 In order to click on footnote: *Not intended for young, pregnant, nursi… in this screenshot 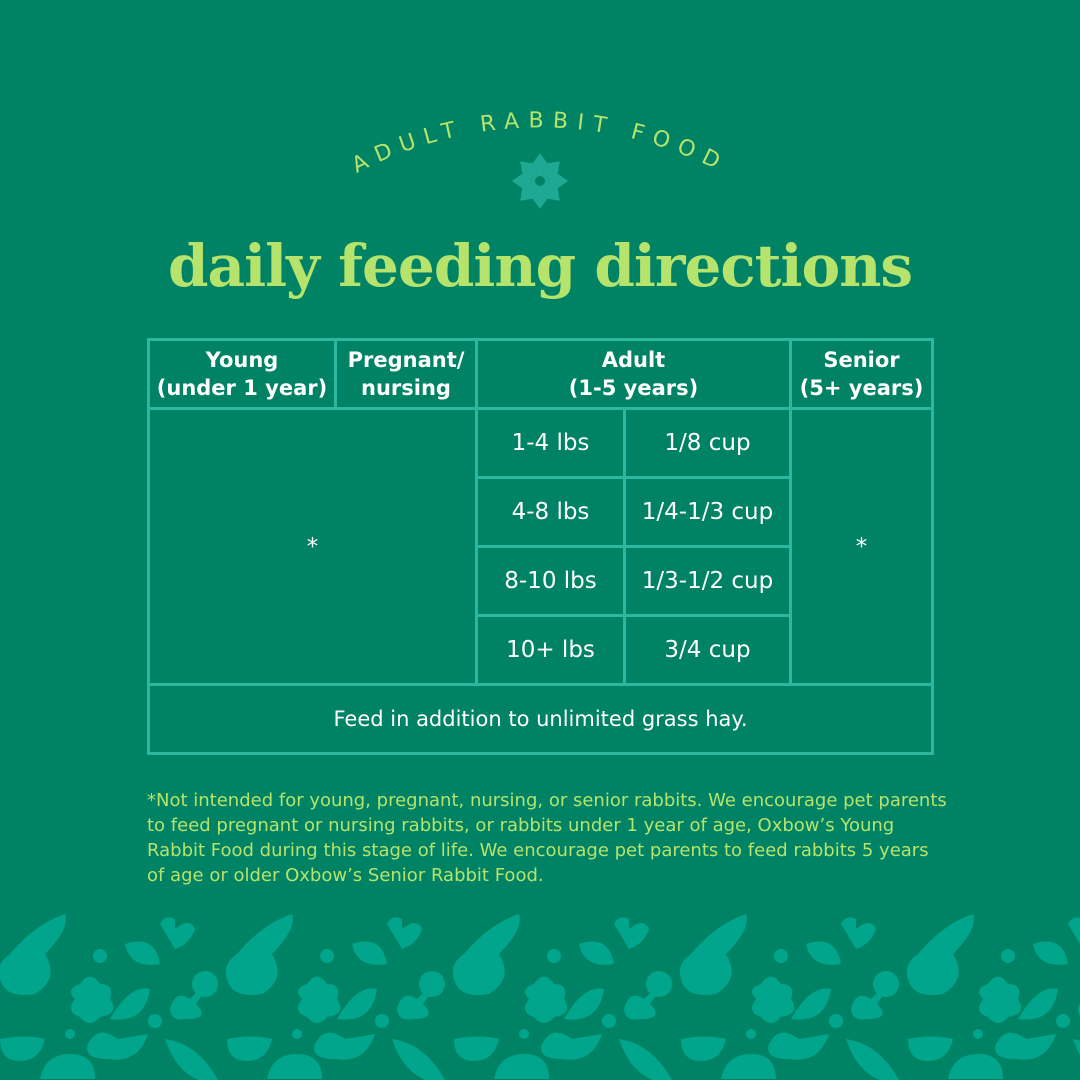, I will do `click(547, 838)`.